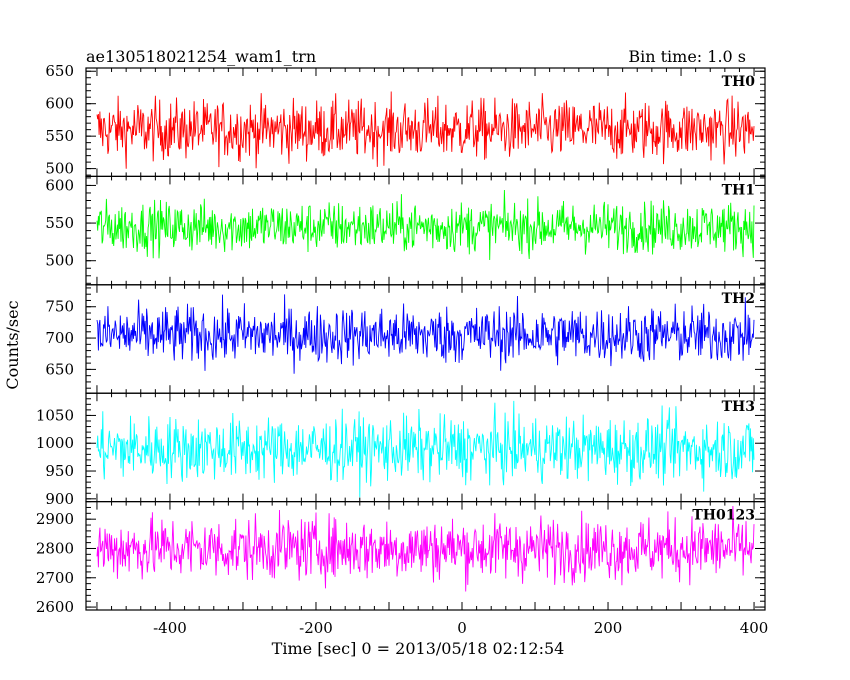 The image size is (850, 680). I want to click on panel-th3: 900 950 1000 1050 TH3, so click(401, 450).